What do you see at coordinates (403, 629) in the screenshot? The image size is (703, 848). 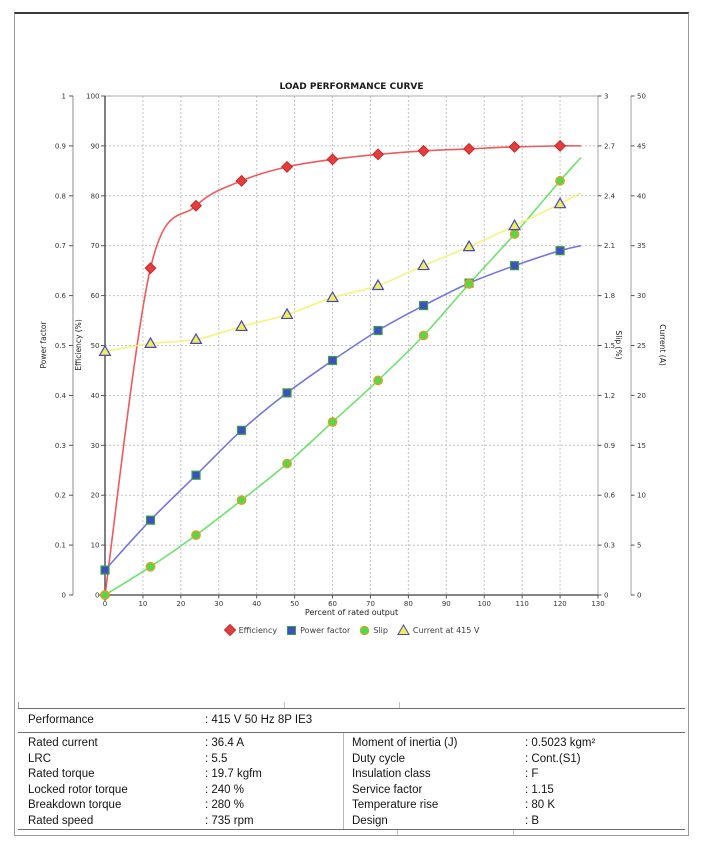 I see `current-triangle-icon` at bounding box center [403, 629].